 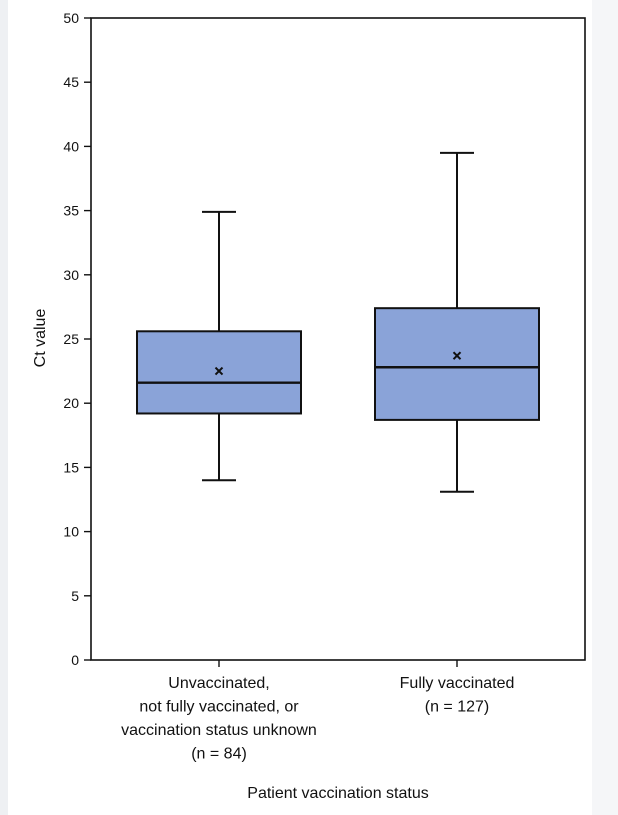 What do you see at coordinates (71, 403) in the screenshot?
I see `y-tick-label: 20` at bounding box center [71, 403].